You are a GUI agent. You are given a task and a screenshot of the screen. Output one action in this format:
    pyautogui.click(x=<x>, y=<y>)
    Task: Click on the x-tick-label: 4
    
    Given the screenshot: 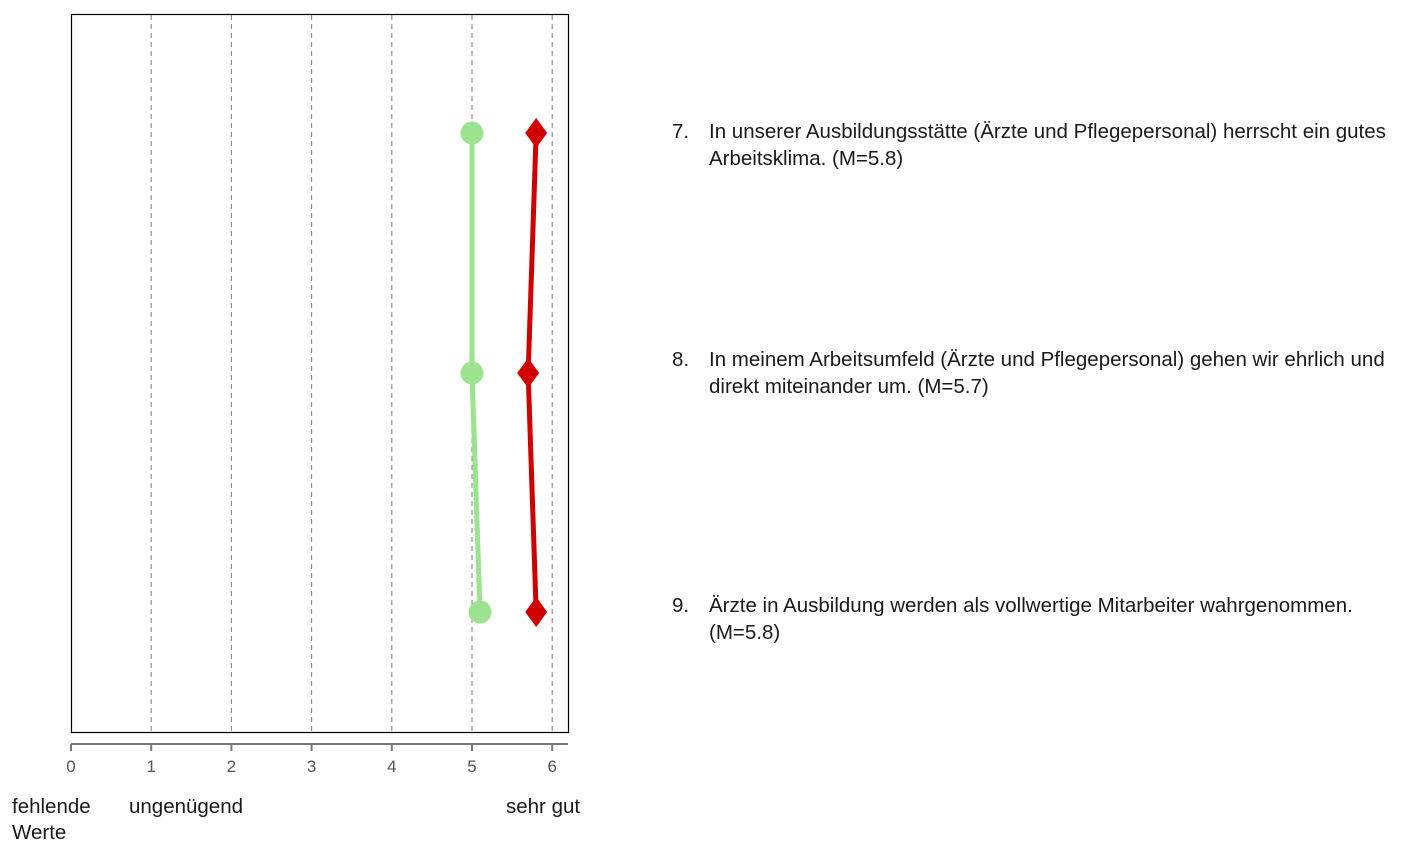 What is the action you would take?
    pyautogui.click(x=391, y=766)
    